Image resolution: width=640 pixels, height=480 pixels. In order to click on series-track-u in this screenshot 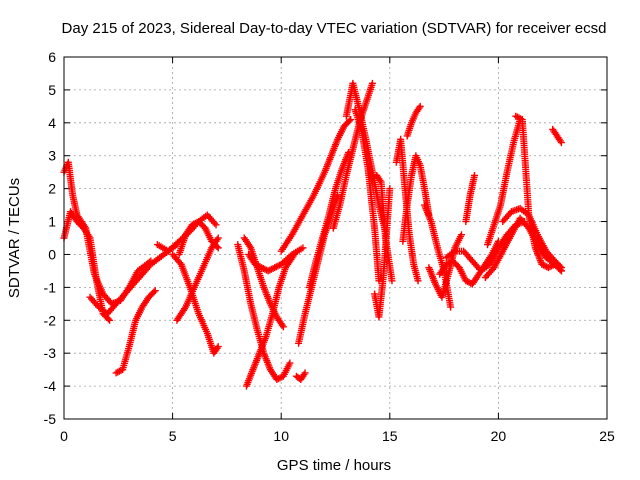, I will do `click(384, 228)`.